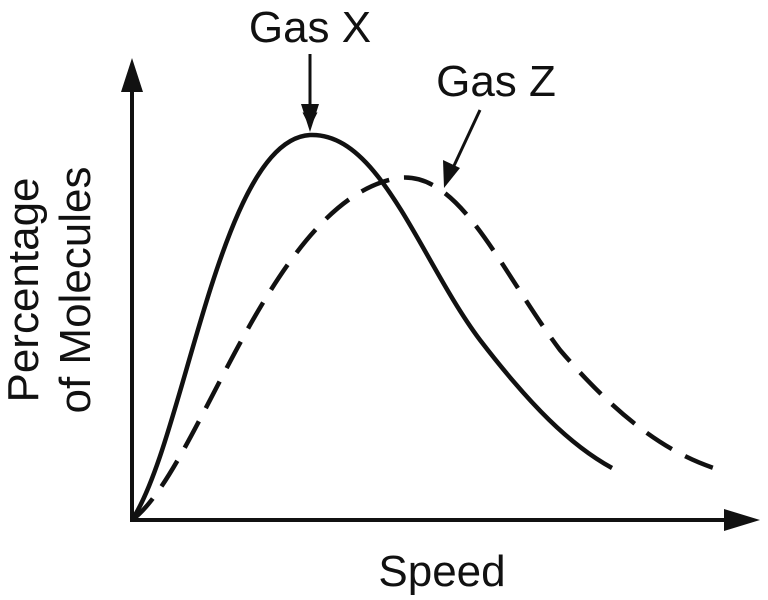 This screenshot has width=768, height=600. I want to click on y-axis-label-line2: of Molecules, so click(75, 289).